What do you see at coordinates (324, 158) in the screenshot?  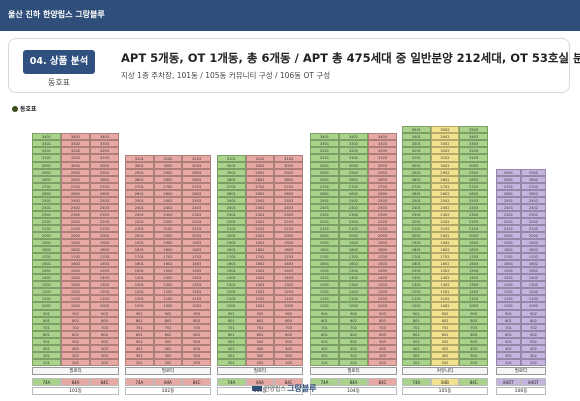 I see `unit-cell: 3101` at bounding box center [324, 158].